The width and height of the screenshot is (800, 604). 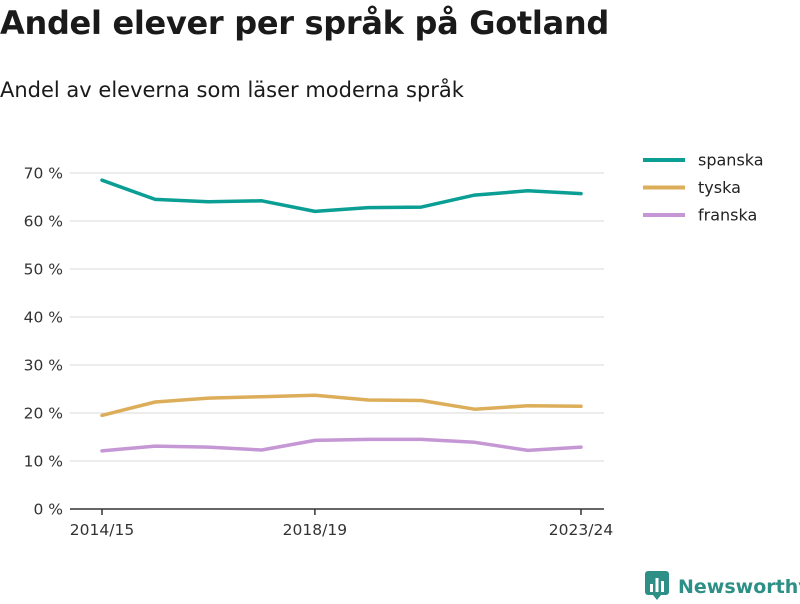 What do you see at coordinates (657, 587) in the screenshot?
I see `bar-chart-icon` at bounding box center [657, 587].